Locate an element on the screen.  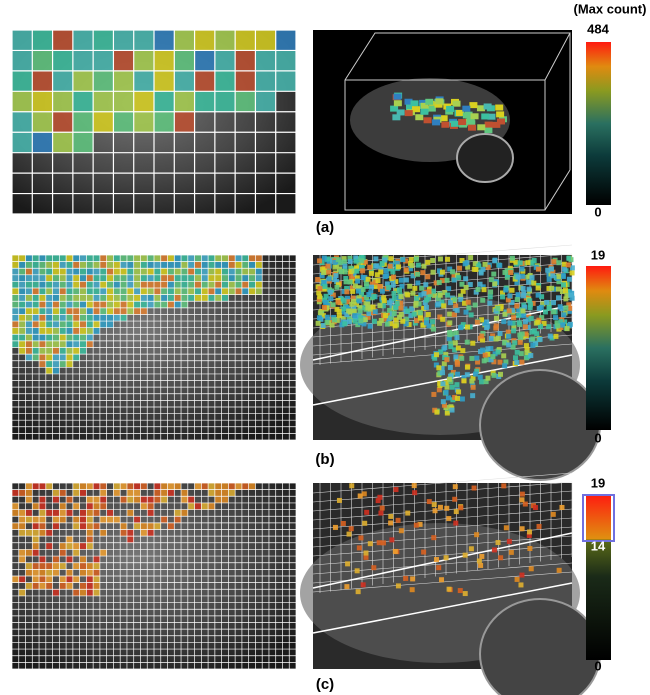
colorbar is located at coordinates (598, 577).